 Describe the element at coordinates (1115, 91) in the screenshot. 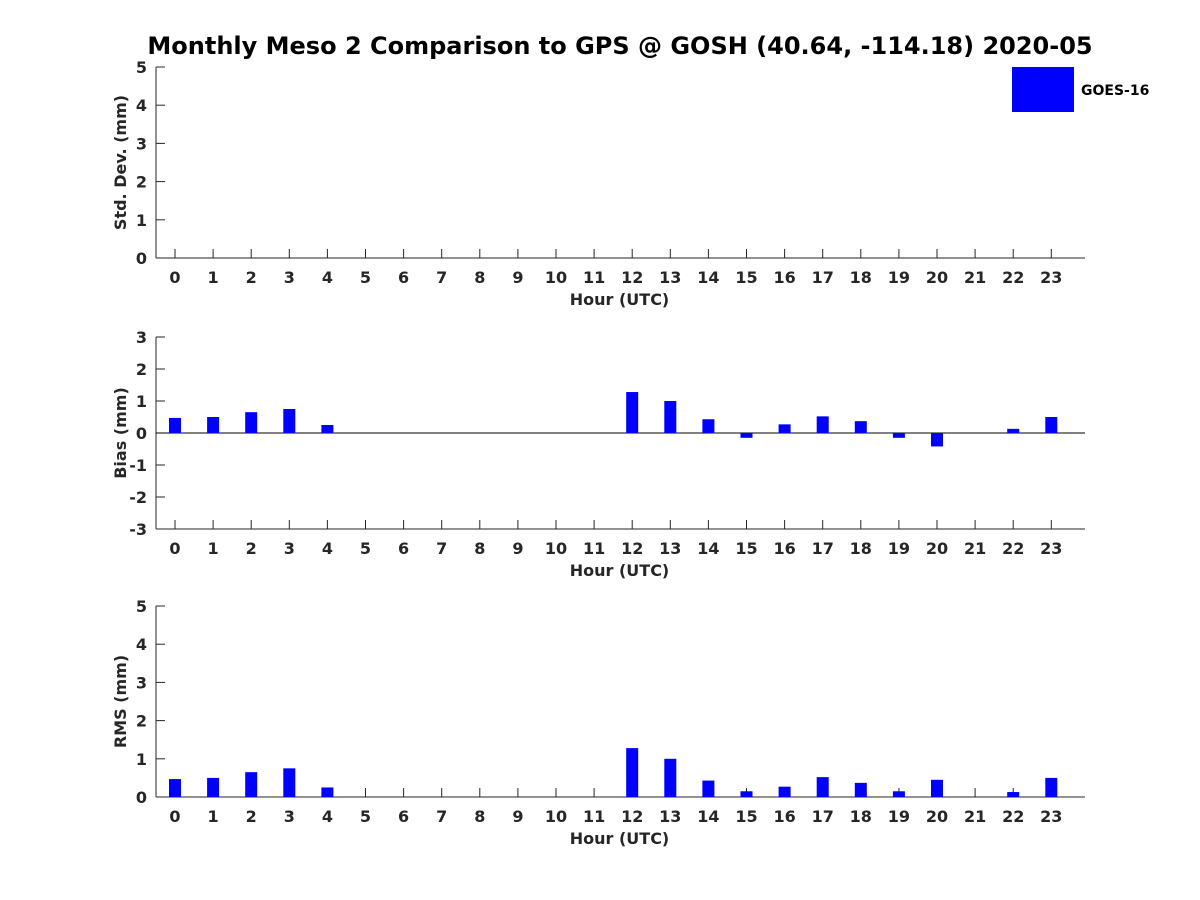

I see `legend-label-goes-16: GOES-16` at that location.